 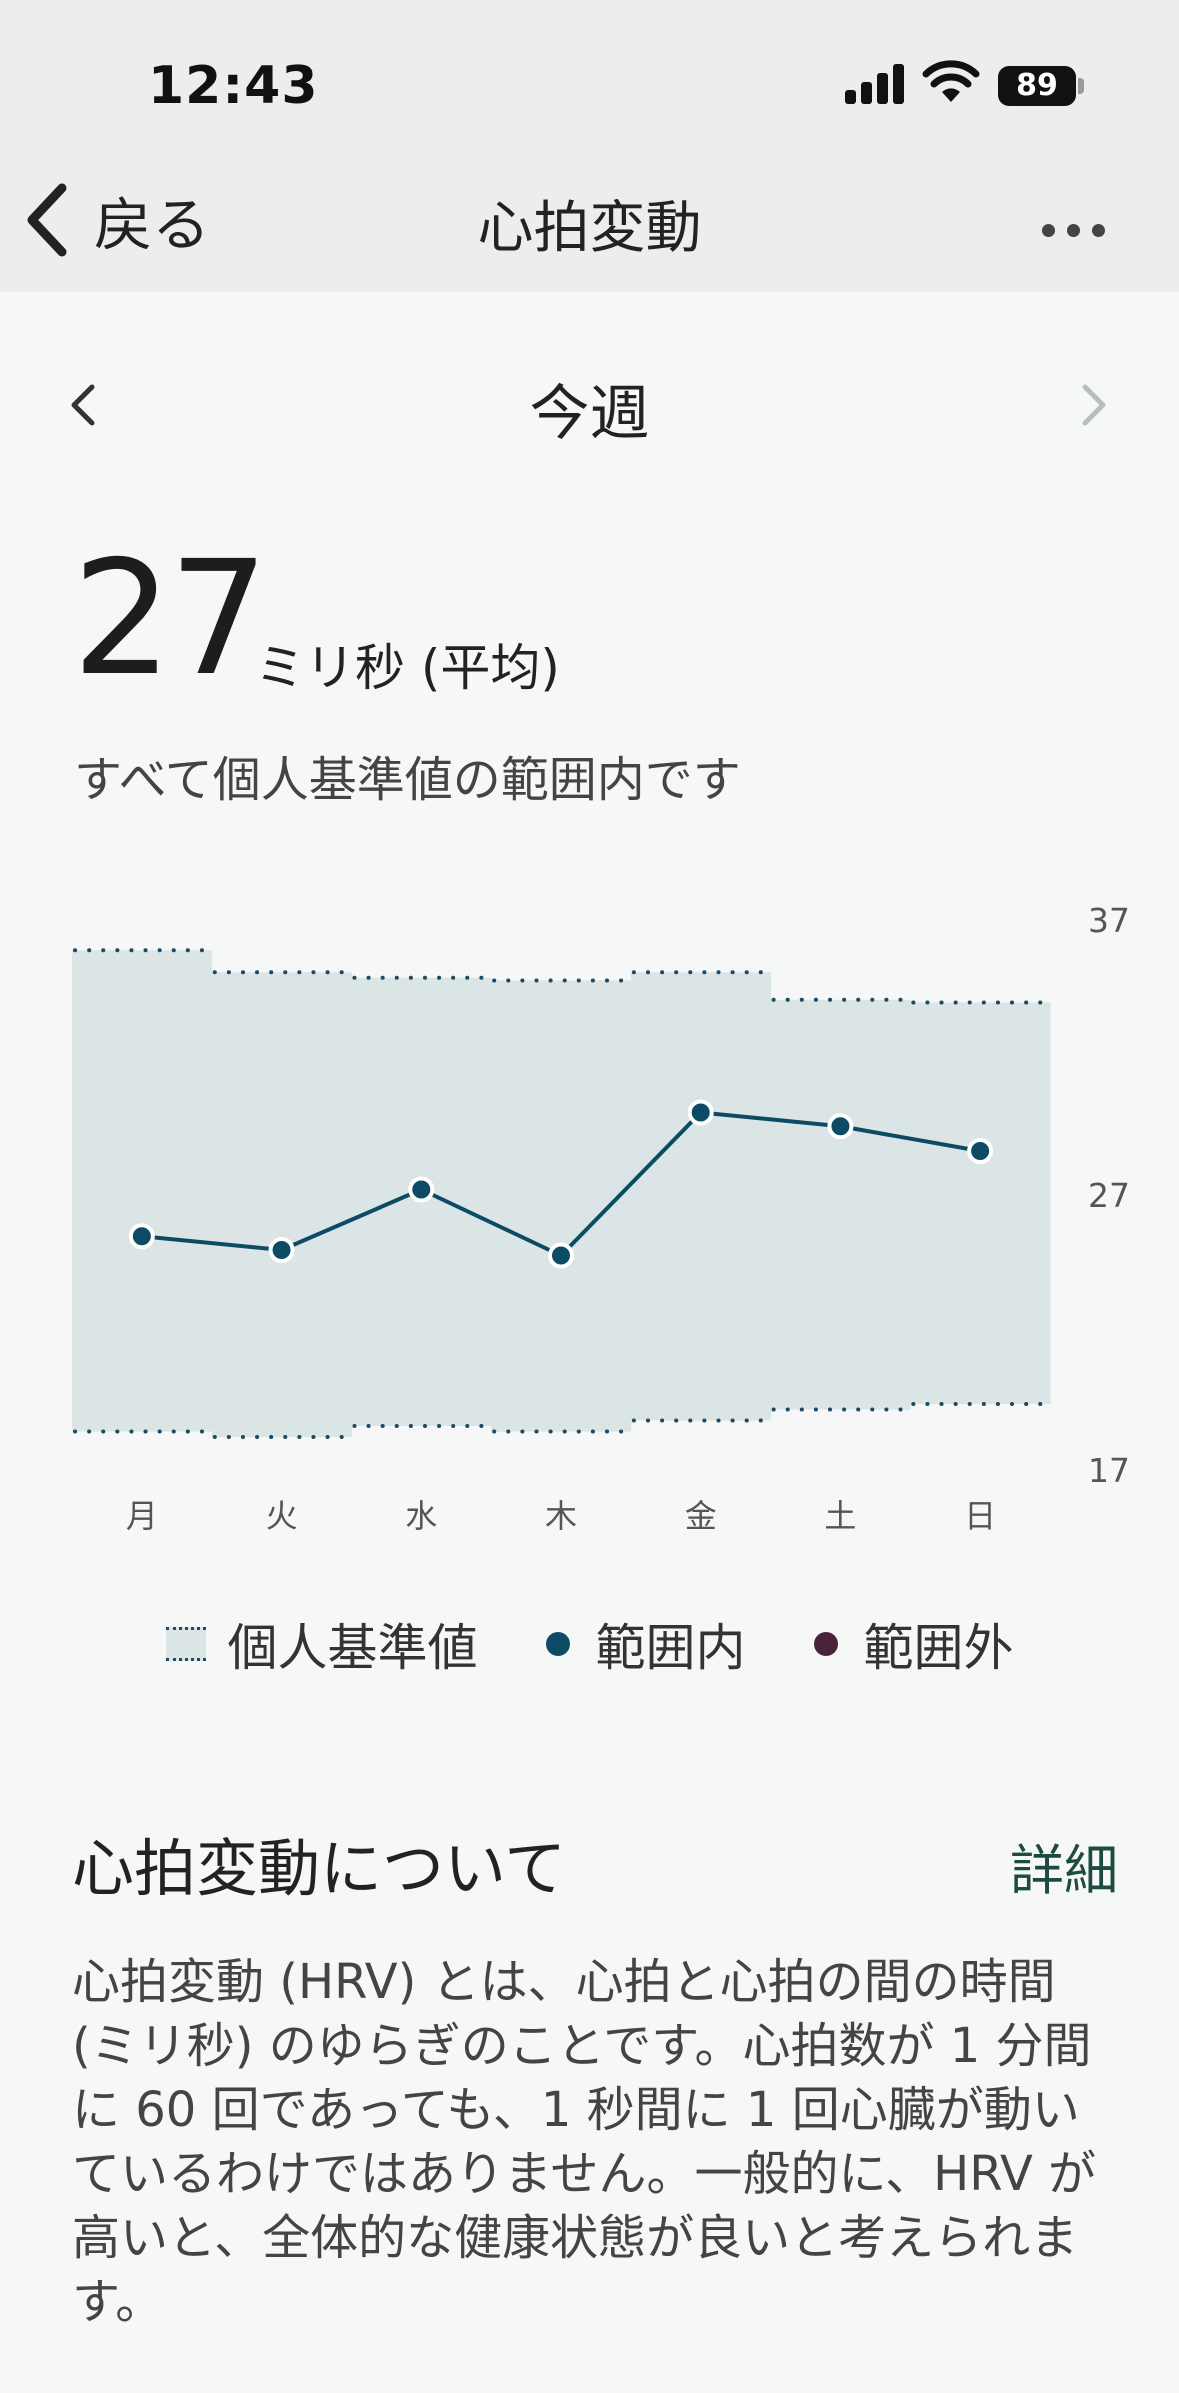 I want to click on legend-item-out-of-range: 範囲外, so click(x=913, y=1644).